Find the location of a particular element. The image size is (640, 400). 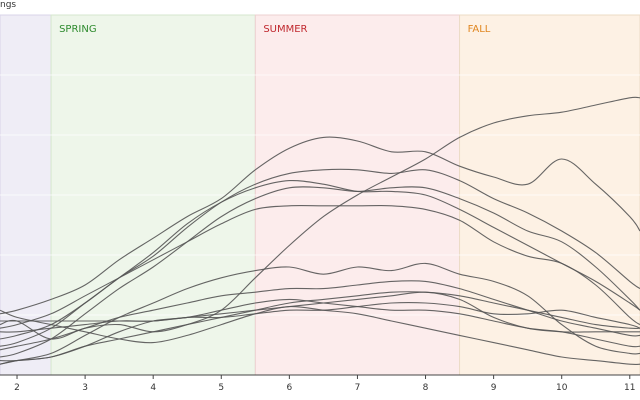

season-label: SUMMER is located at coordinates (285, 29).